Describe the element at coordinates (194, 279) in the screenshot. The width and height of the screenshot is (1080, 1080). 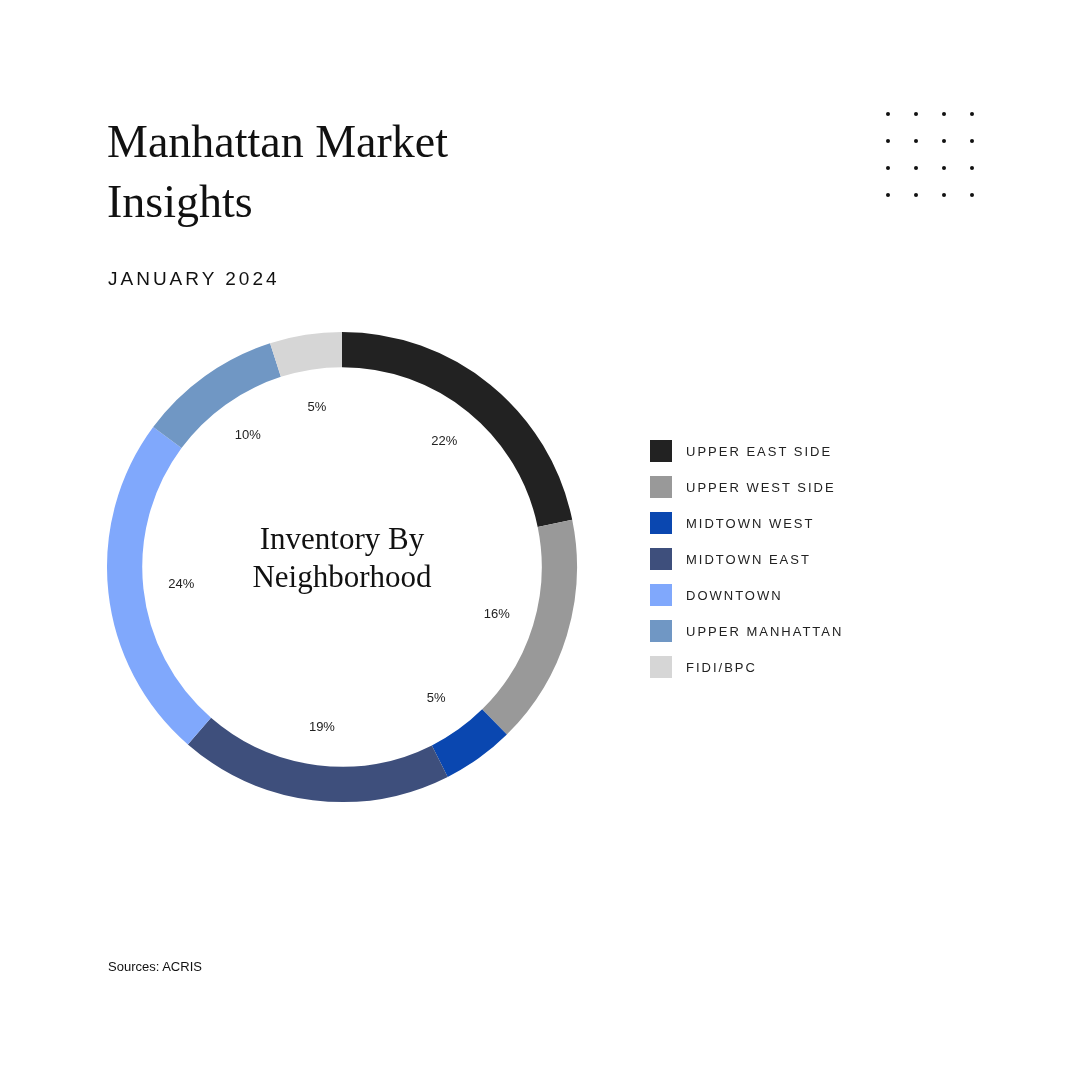
I see `chart-subtitle: JANUARY 2024` at that location.